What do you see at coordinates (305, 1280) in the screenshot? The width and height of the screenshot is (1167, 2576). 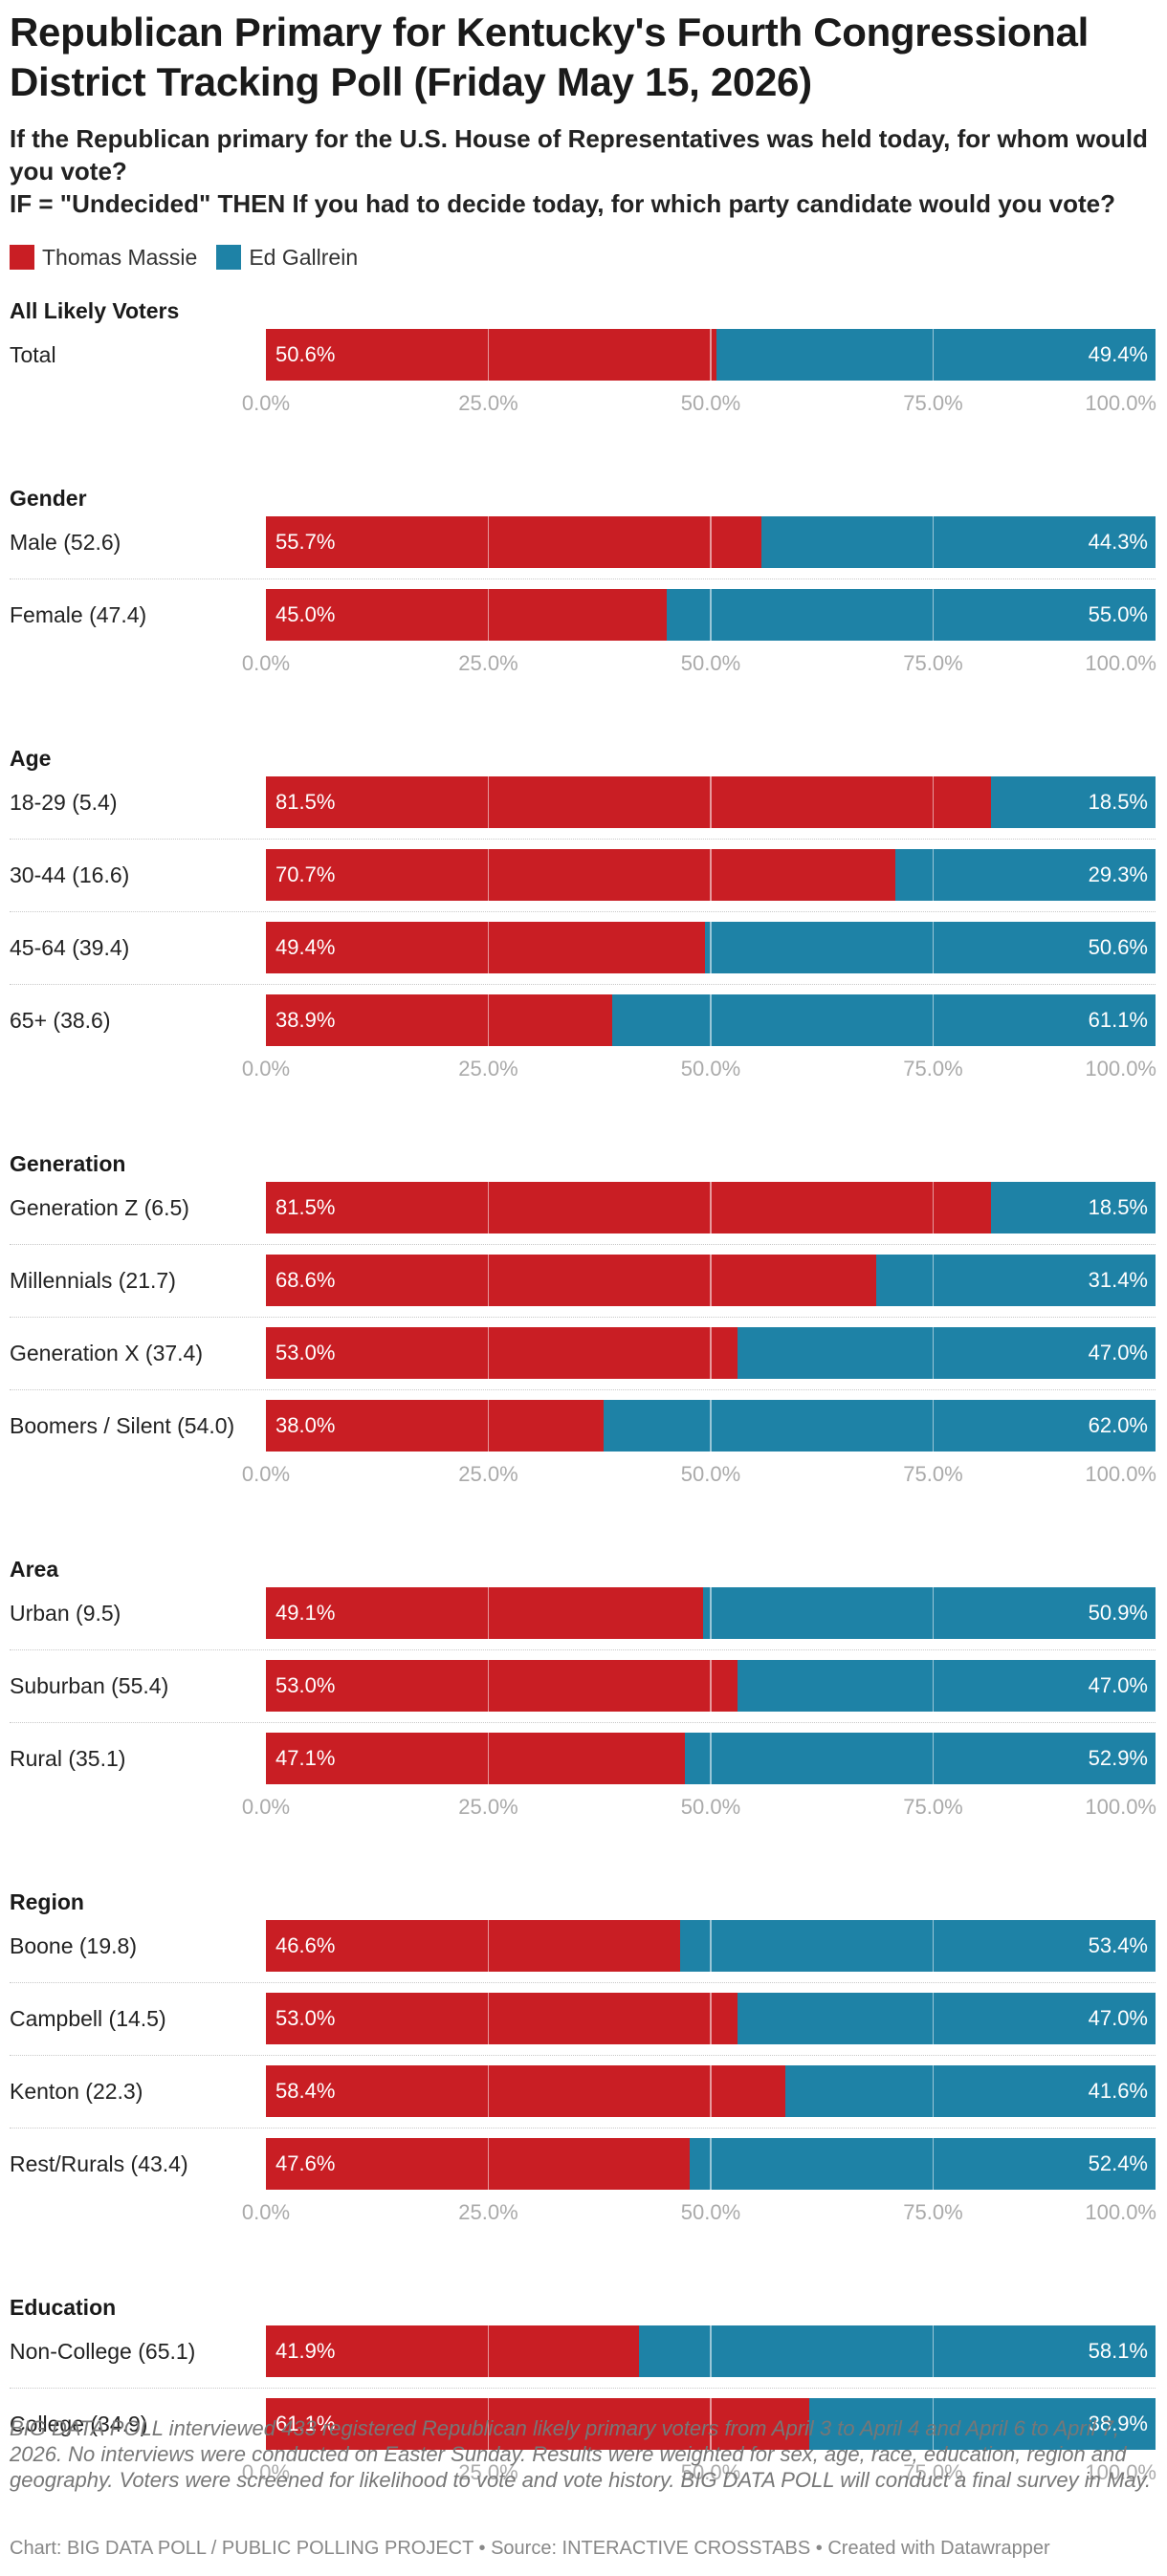 I see `value-label-massie: 68.6%` at bounding box center [305, 1280].